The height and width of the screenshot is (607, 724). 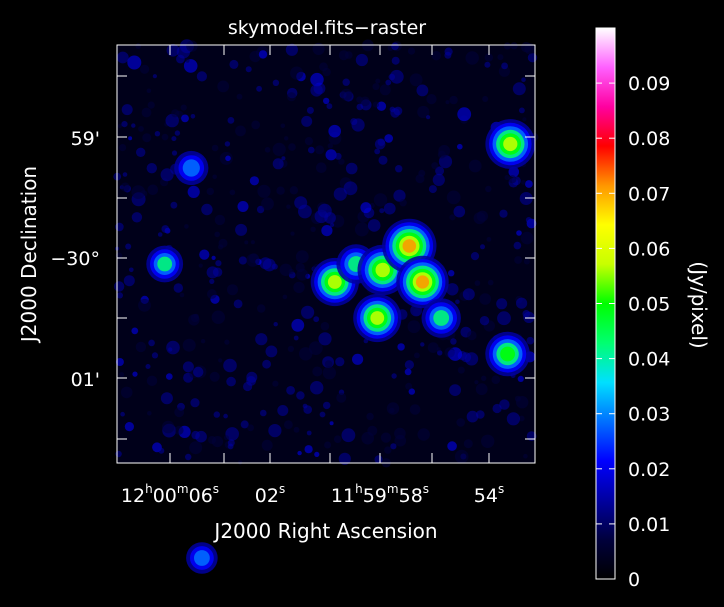 I want to click on colorbar-tick-label: 0.03, so click(x=649, y=415).